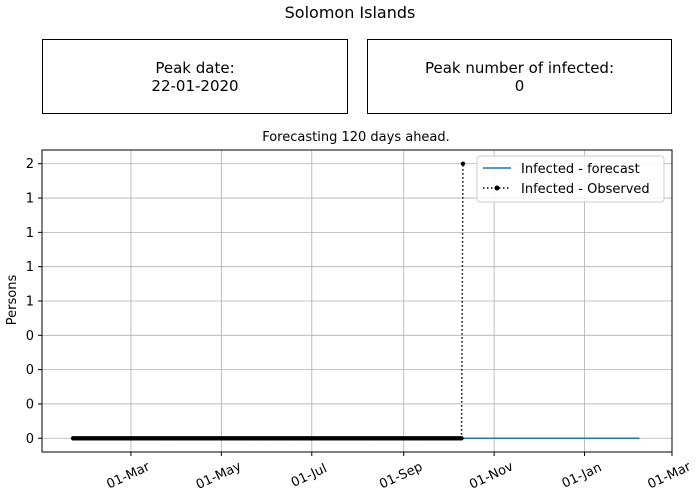  Describe the element at coordinates (580, 169) in the screenshot. I see `legend-forecast-label: Infected - forecast` at that location.